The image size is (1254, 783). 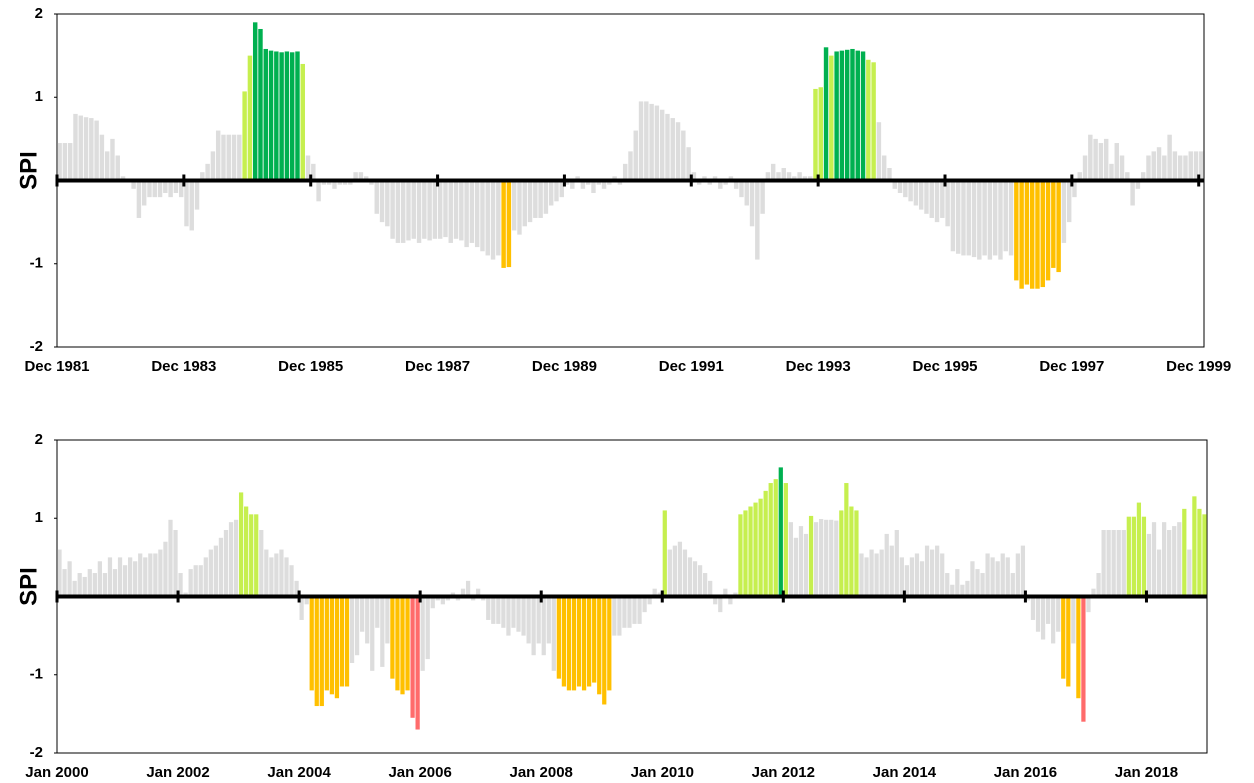 I want to click on x-tick-label: Dec 1991, so click(x=691, y=366).